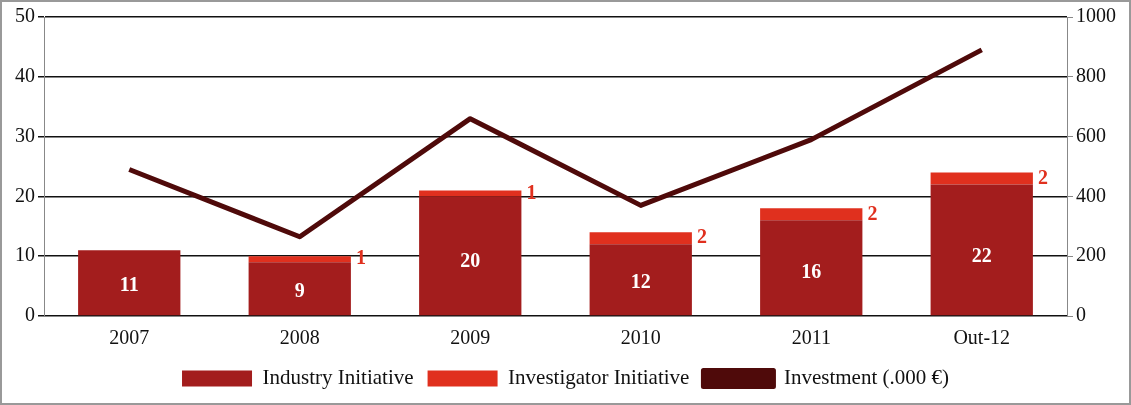 This screenshot has width=1131, height=405. I want to click on y2-tick-label: 600, so click(1091, 134).